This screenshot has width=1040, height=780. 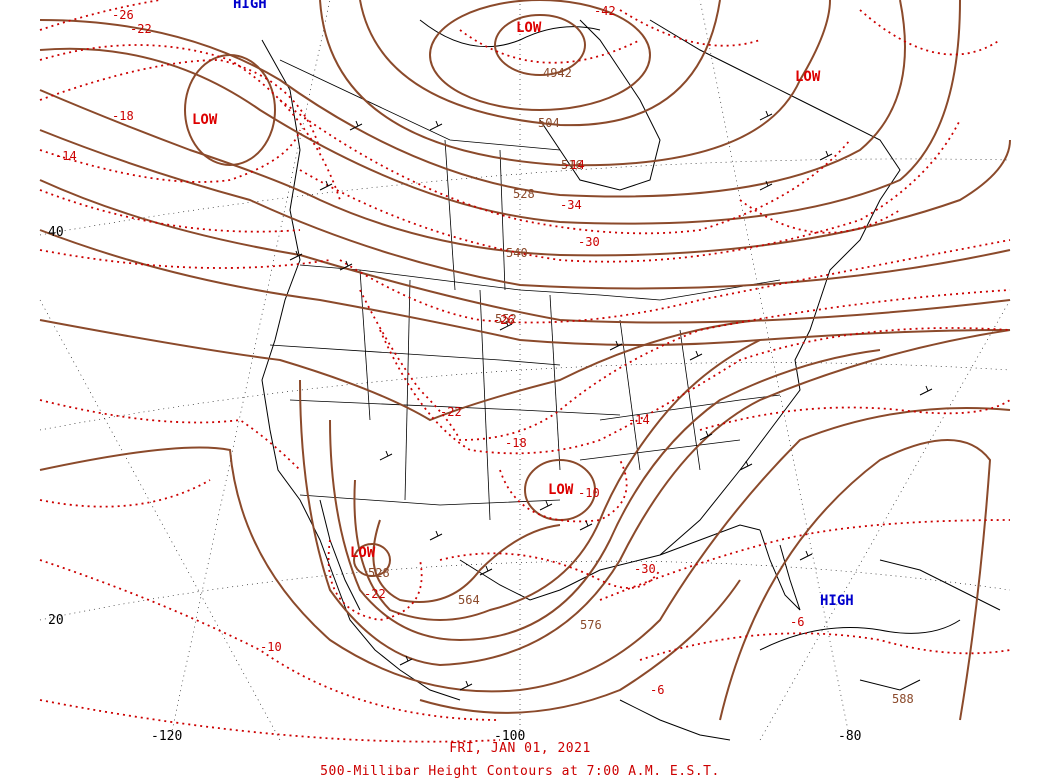 I want to click on temperature-label: -34, so click(x=571, y=205).